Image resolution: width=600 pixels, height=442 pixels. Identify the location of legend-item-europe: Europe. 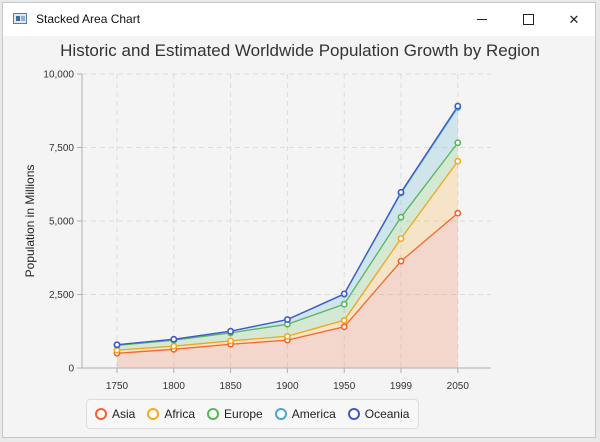
(235, 414).